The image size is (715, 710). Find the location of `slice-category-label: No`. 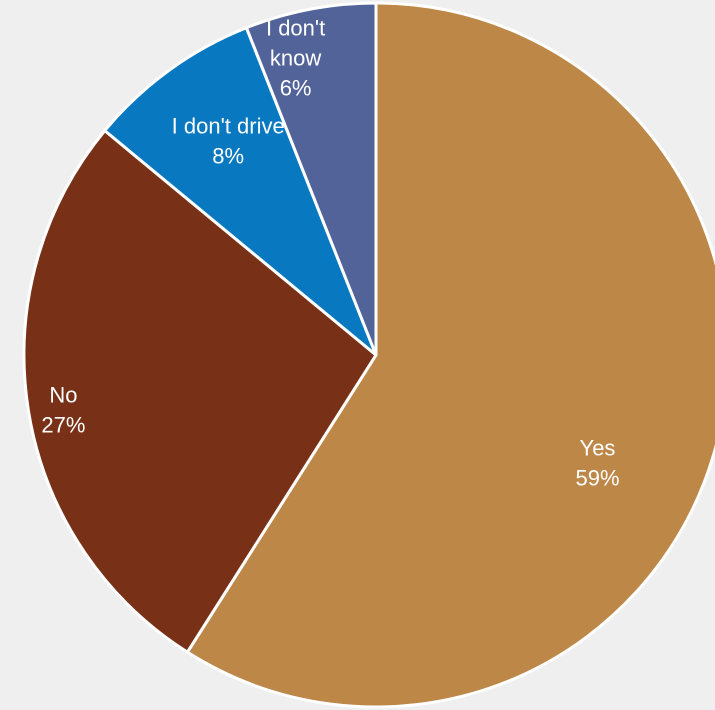

slice-category-label: No is located at coordinates (63, 395).